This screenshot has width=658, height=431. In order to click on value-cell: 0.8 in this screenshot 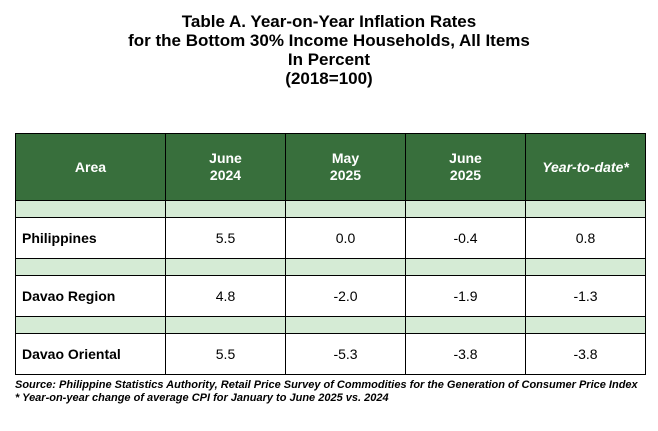, I will do `click(585, 238)`.